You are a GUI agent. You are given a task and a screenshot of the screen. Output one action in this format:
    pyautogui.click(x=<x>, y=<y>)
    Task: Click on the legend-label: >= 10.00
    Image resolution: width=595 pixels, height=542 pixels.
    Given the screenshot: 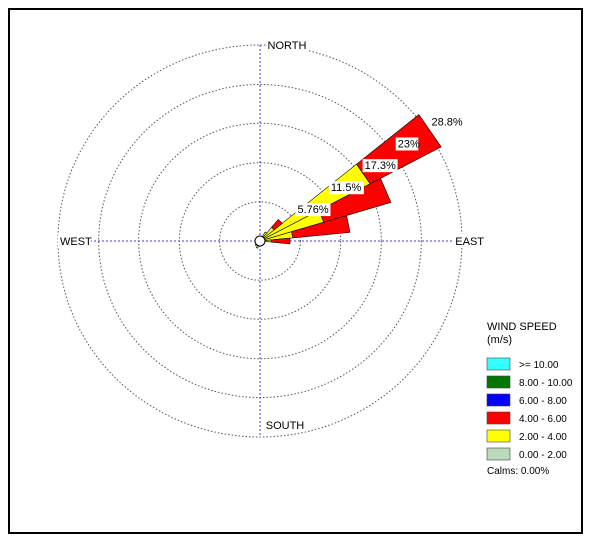 What is the action you would take?
    pyautogui.click(x=539, y=365)
    